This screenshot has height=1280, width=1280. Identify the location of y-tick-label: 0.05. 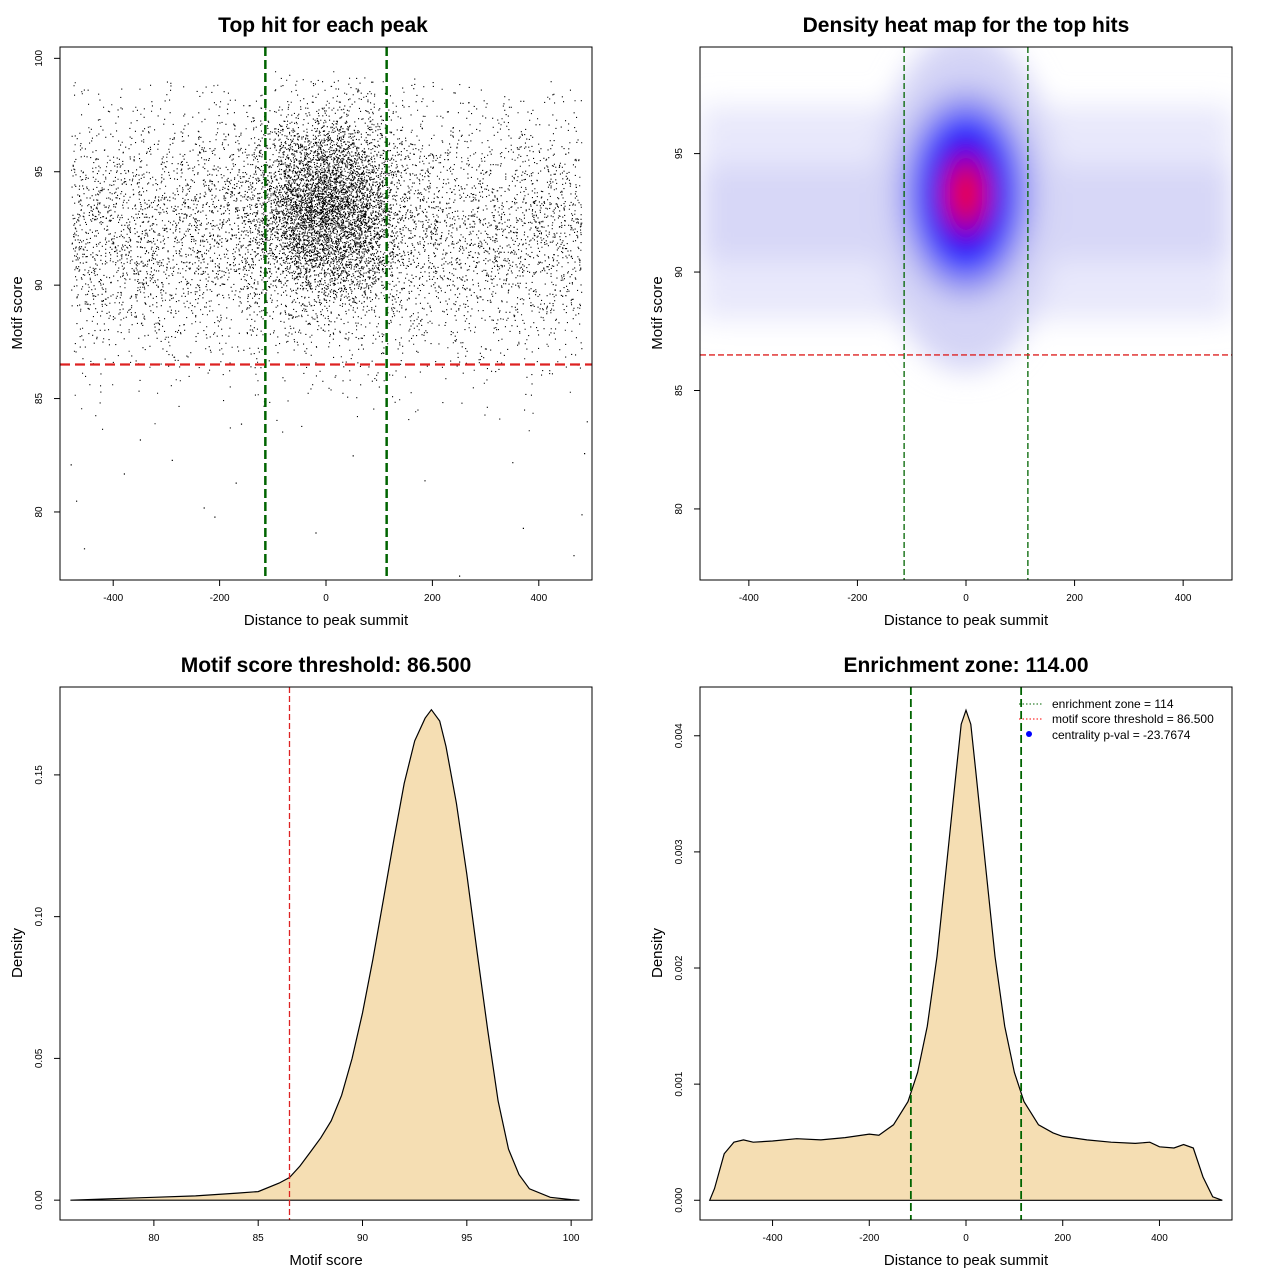
(39, 1058).